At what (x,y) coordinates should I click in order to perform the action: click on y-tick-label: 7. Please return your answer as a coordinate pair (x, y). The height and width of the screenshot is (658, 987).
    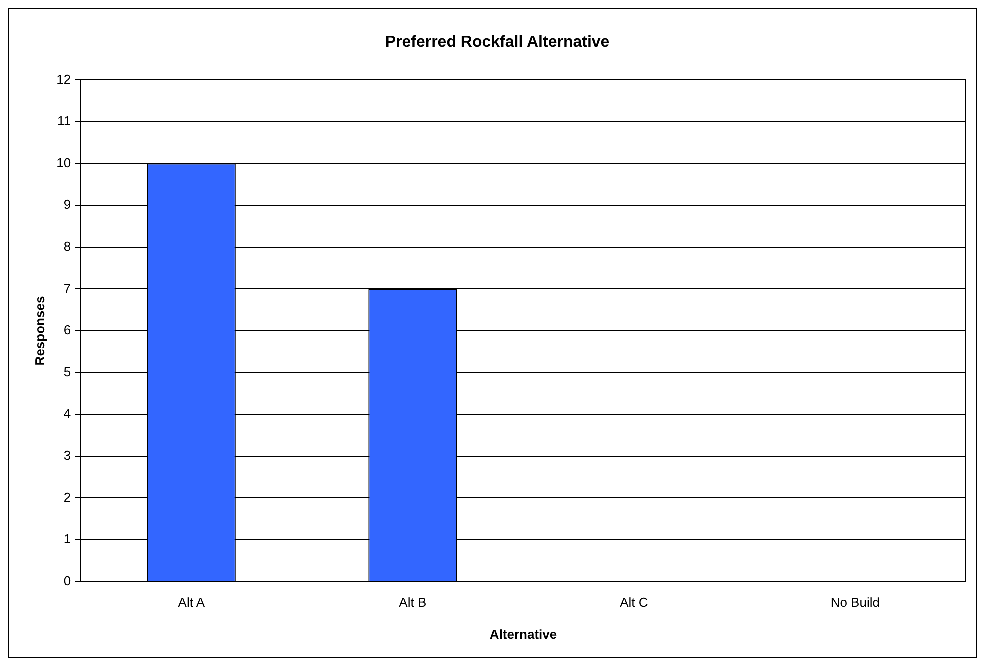
    Looking at the image, I should click on (68, 288).